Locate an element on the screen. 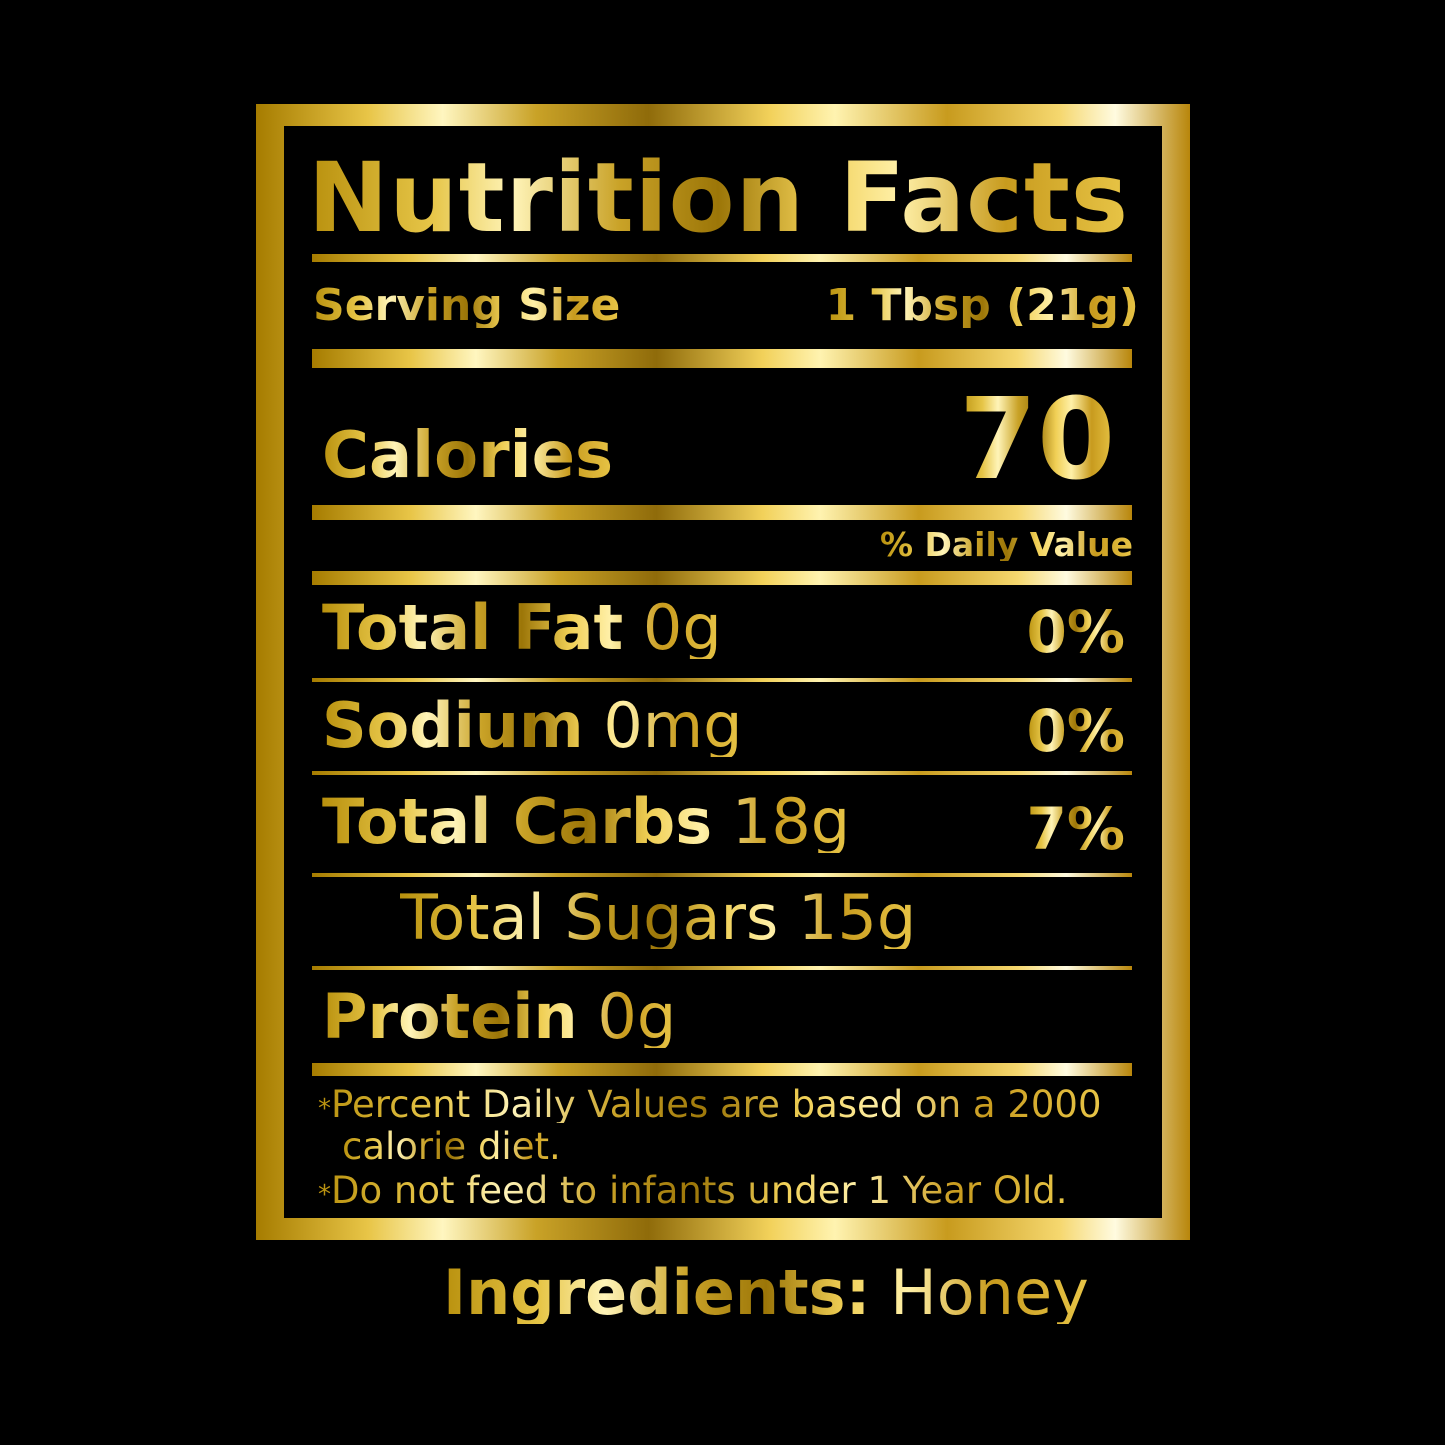 This screenshot has width=1445, height=1445. nutrient-amount: 18g is located at coordinates (791, 821).